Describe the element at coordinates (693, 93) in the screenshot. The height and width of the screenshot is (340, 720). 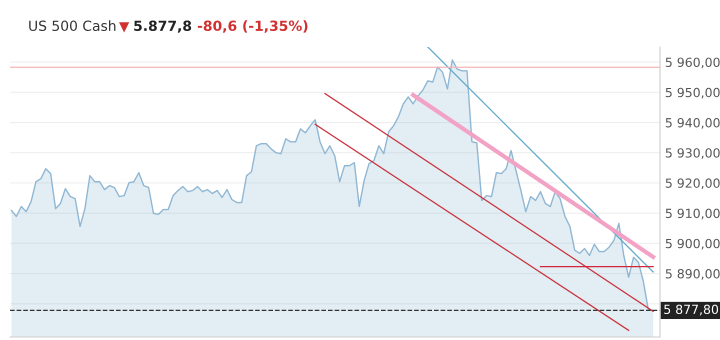
I see `y-tick-label: 5 950,00` at that location.